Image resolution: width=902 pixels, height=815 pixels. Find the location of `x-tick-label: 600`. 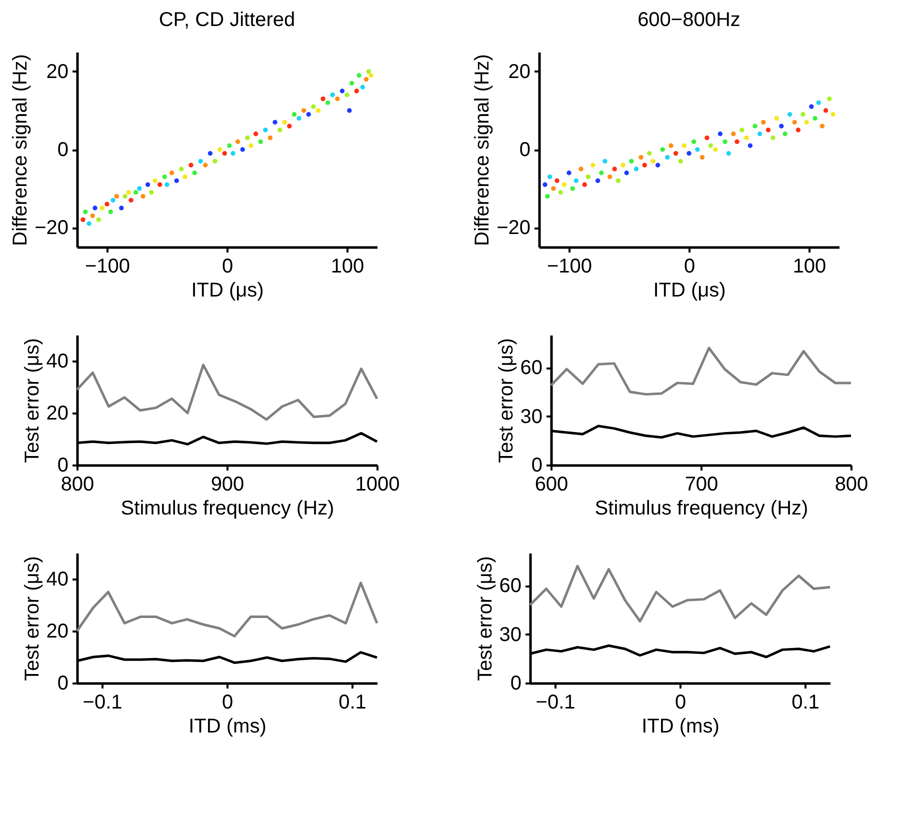

x-tick-label: 600 is located at coordinates (551, 485).